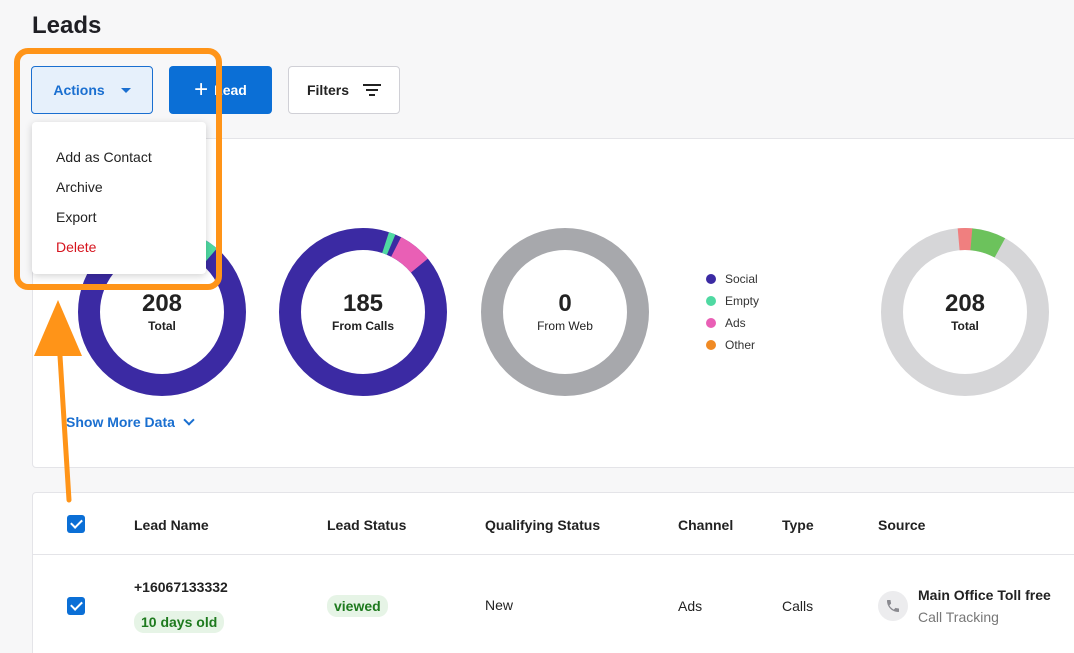 This screenshot has width=1074, height=653. I want to click on from-calls-donut: 185 From Calls, so click(363, 312).